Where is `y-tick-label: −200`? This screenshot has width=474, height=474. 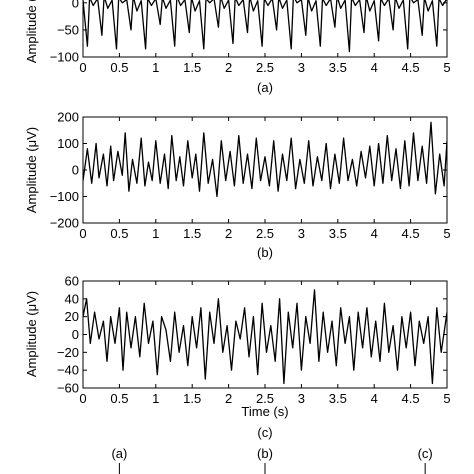 y-tick-label: −200 is located at coordinates (64, 223).